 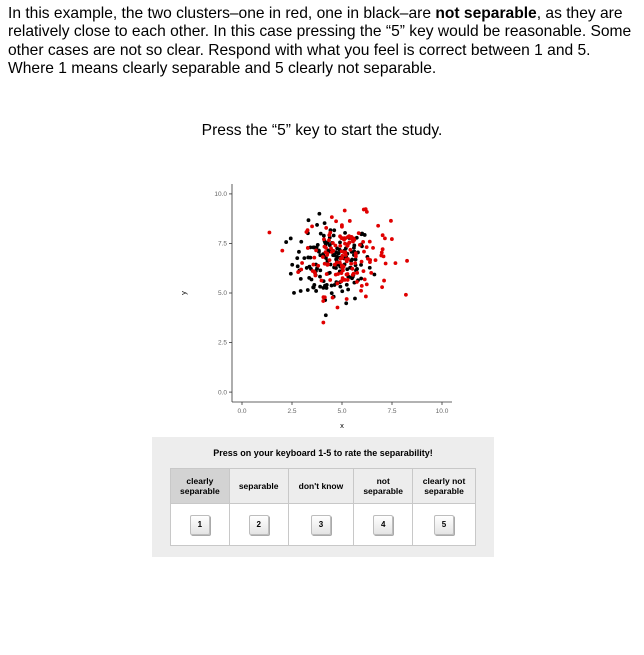 I want to click on key-5-button: 5, so click(x=444, y=524).